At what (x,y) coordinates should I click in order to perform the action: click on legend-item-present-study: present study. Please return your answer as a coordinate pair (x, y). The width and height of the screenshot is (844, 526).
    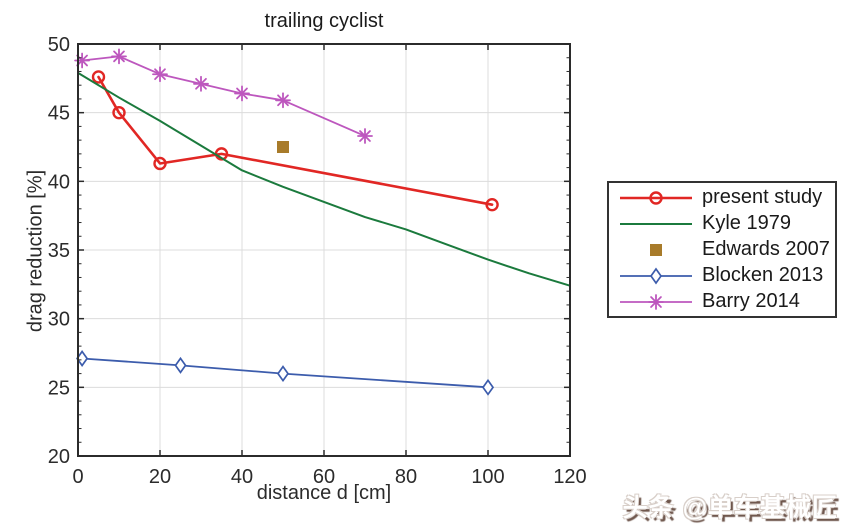
    Looking at the image, I should click on (726, 198).